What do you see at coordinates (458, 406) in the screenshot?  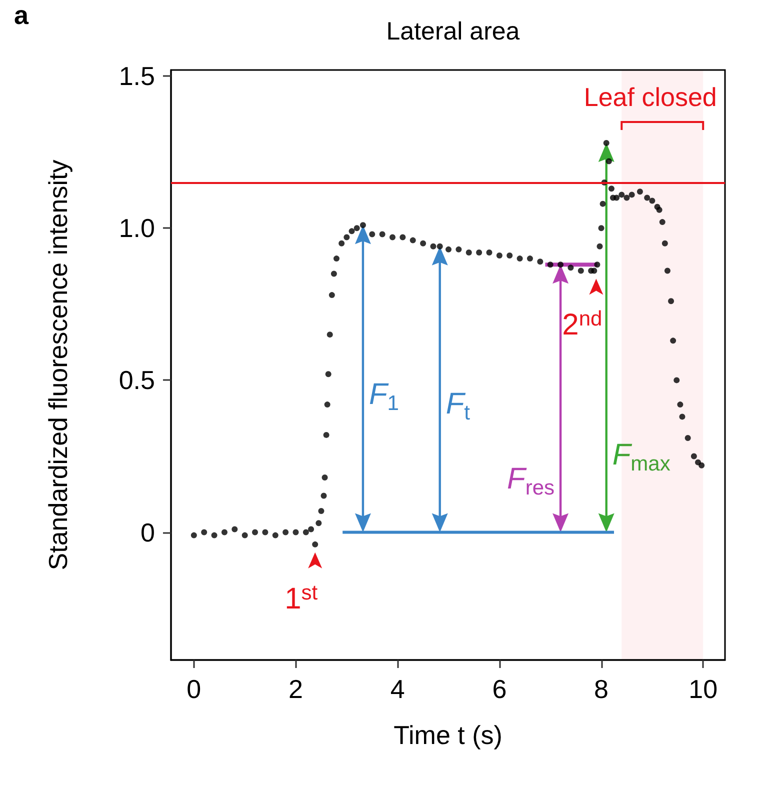 I see `annotation: F$_{t}$` at bounding box center [458, 406].